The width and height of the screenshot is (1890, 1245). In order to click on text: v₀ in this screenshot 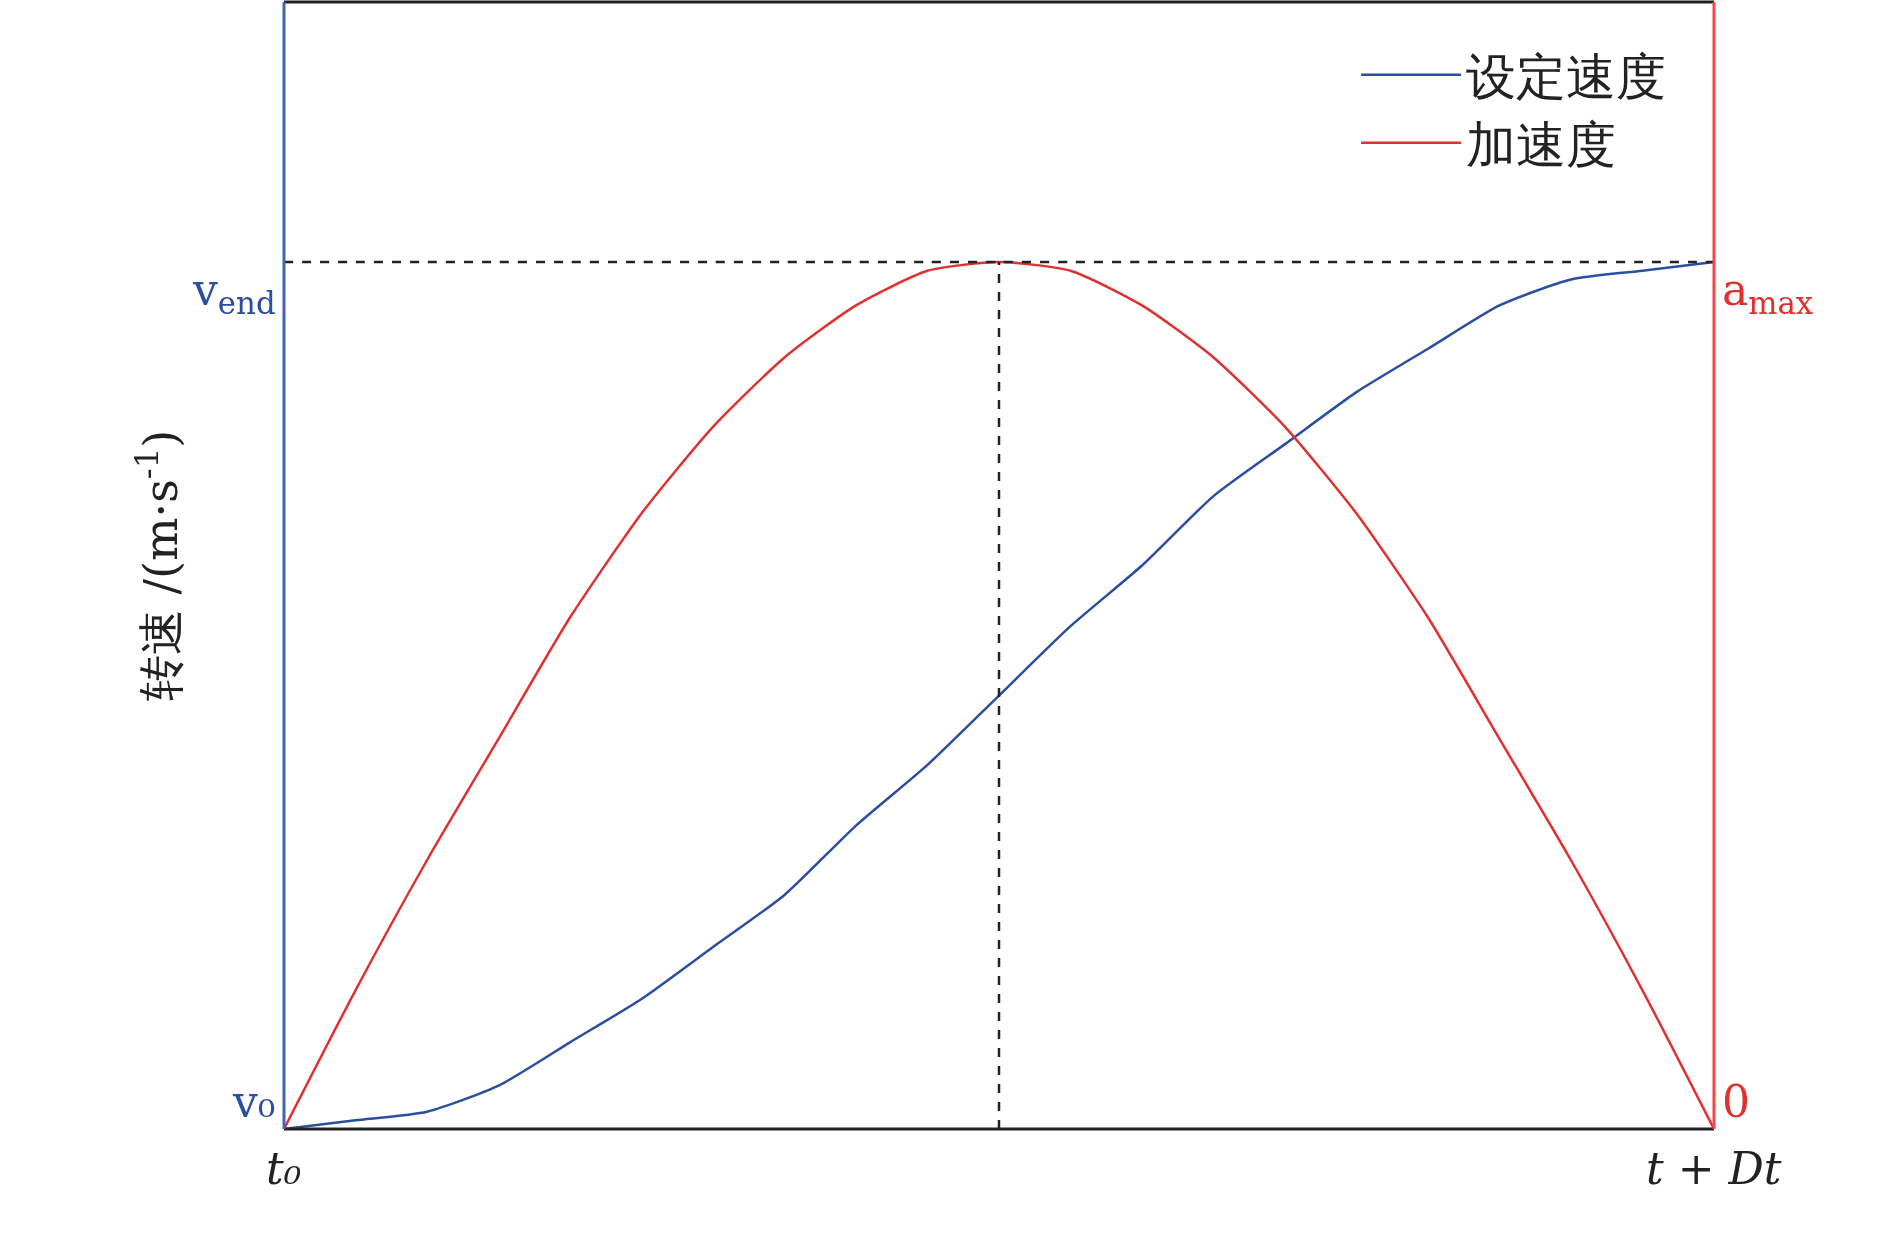, I will do `click(254, 1101)`.